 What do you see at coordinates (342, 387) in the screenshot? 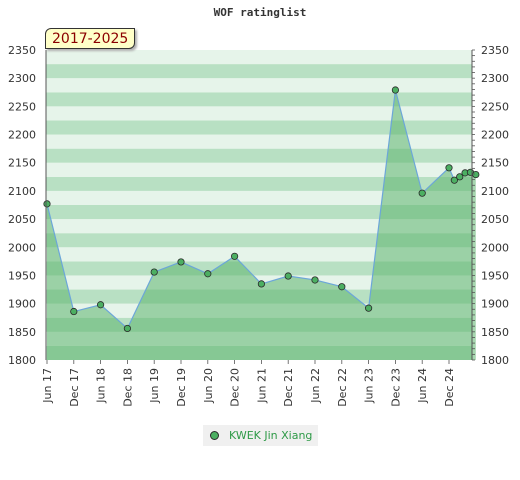
I see `x-tick-label: Dec 22` at bounding box center [342, 387].